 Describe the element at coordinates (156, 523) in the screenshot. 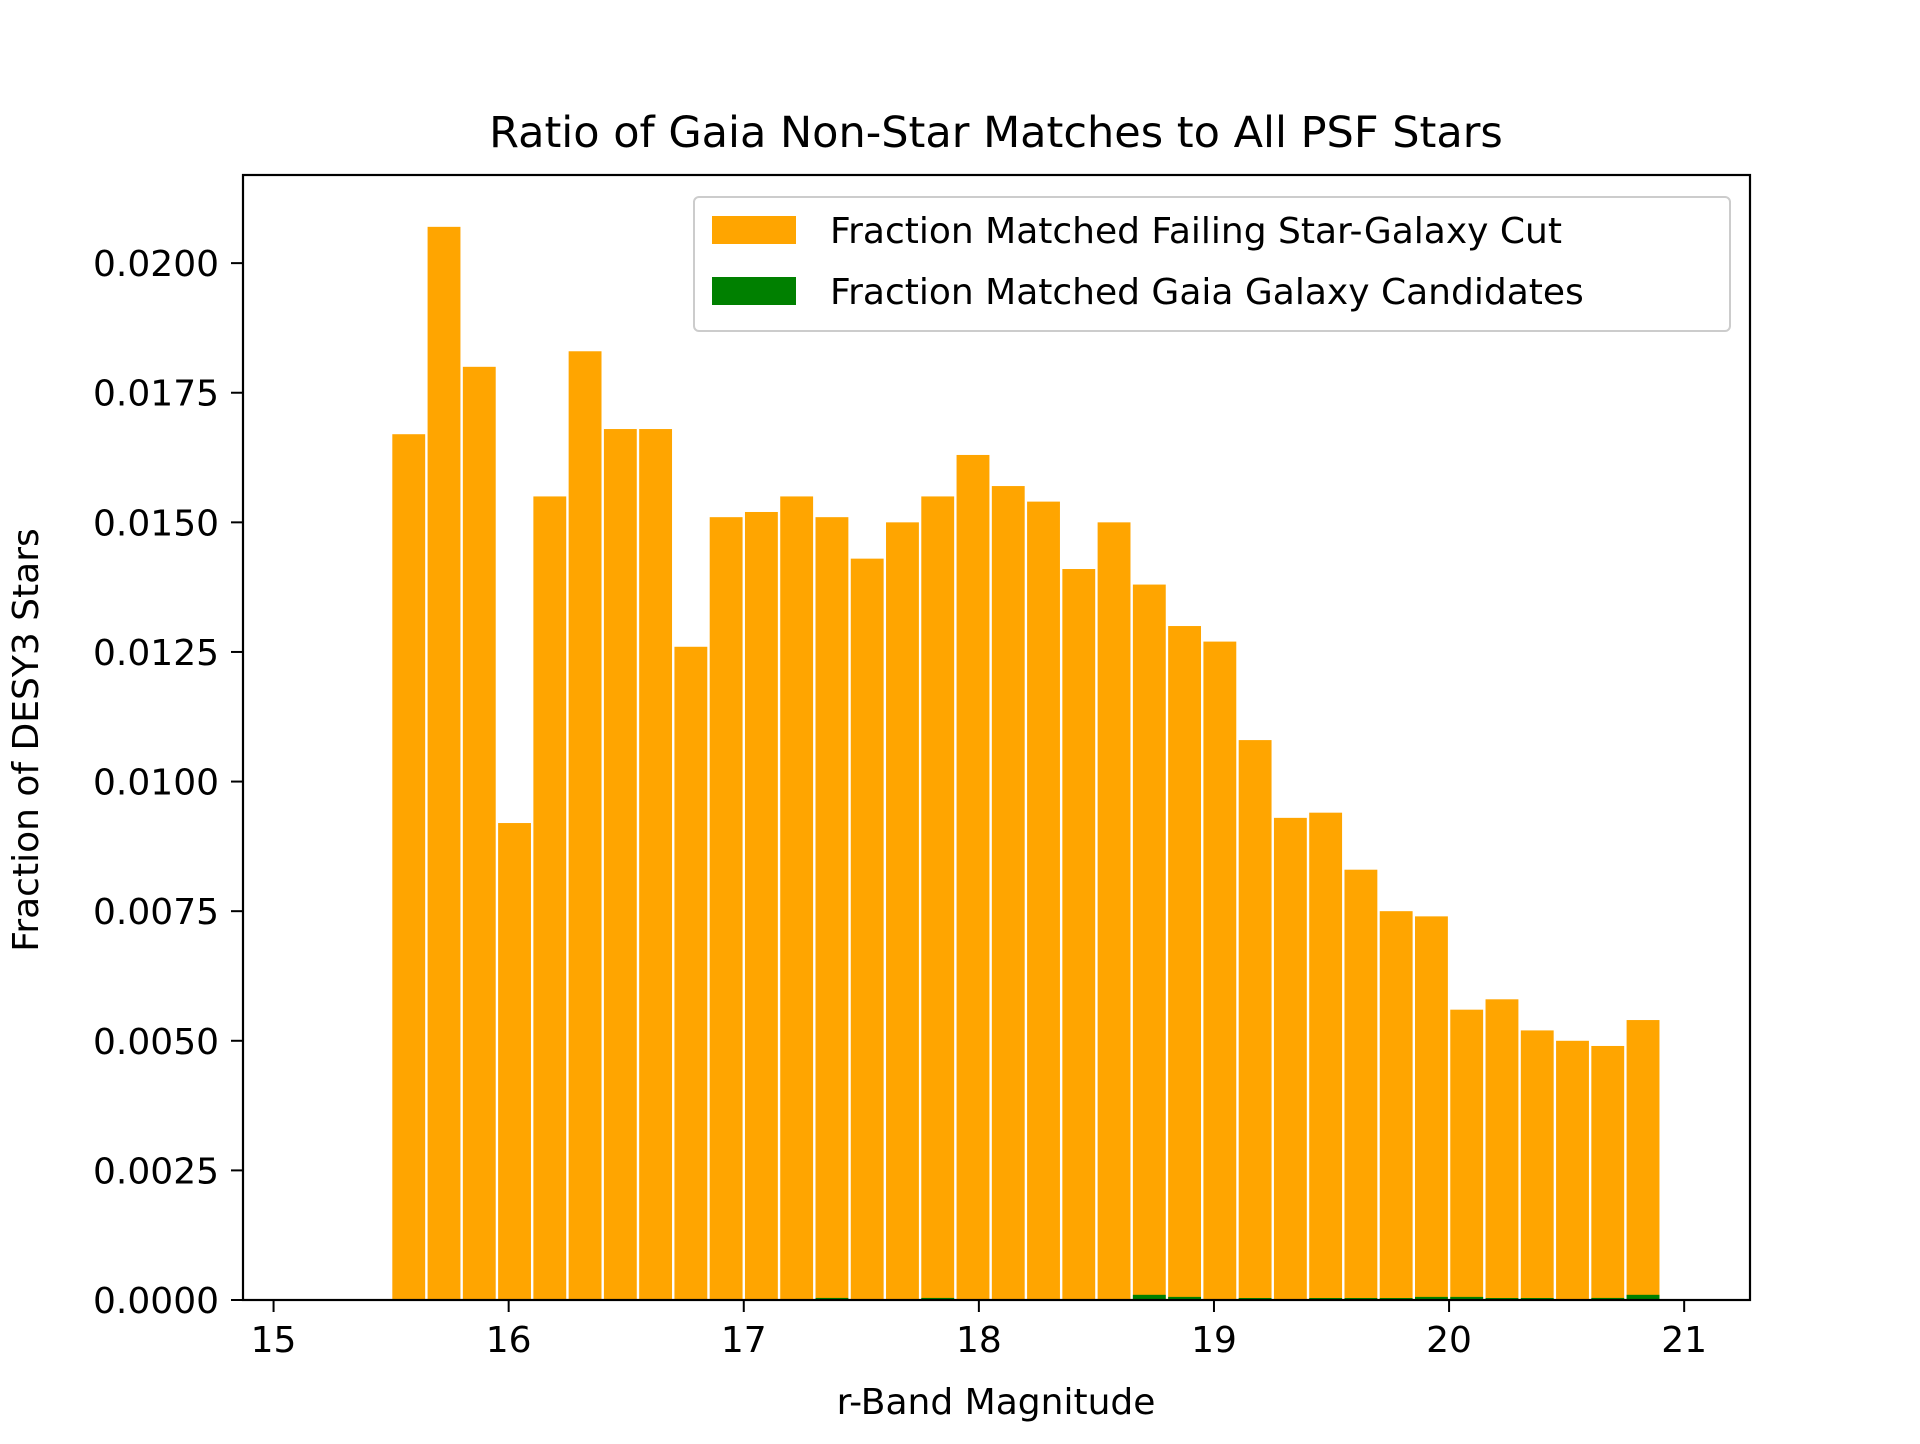

I see `y-tick-label: 0.0150` at that location.